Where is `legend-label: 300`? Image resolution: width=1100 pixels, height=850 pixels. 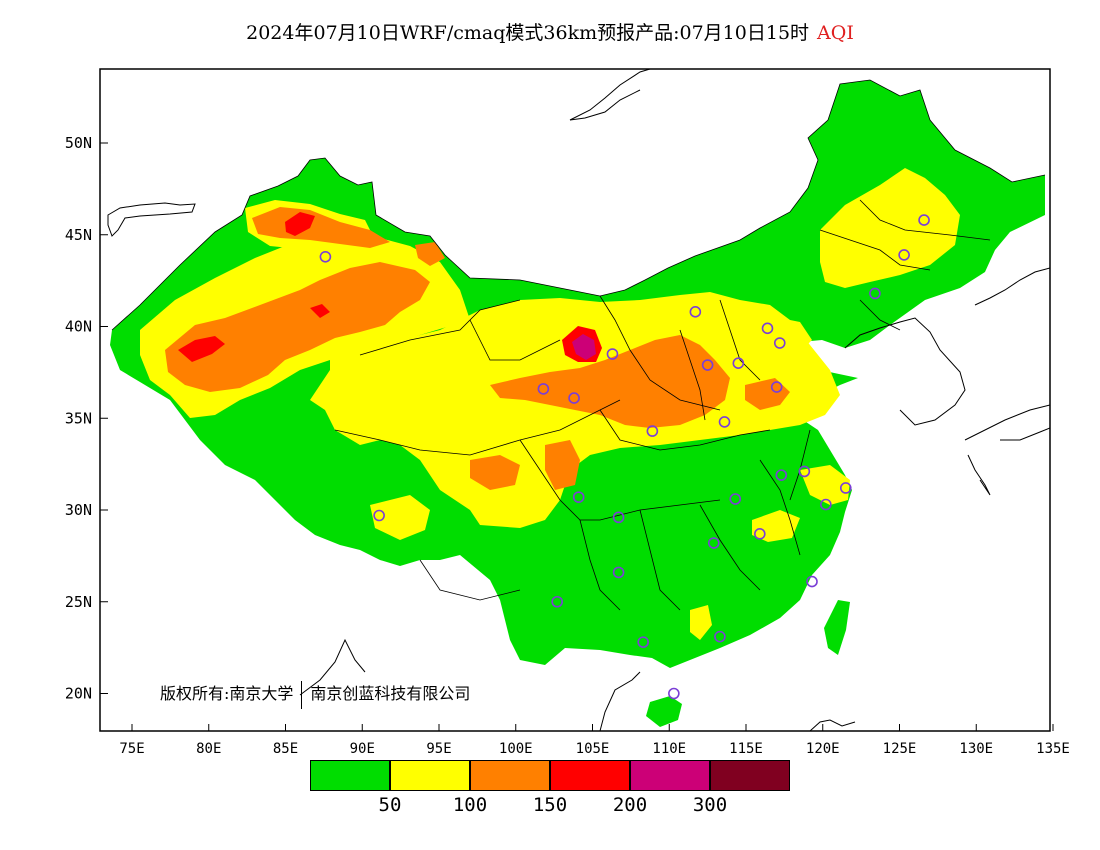 legend-label: 300 is located at coordinates (710, 805).